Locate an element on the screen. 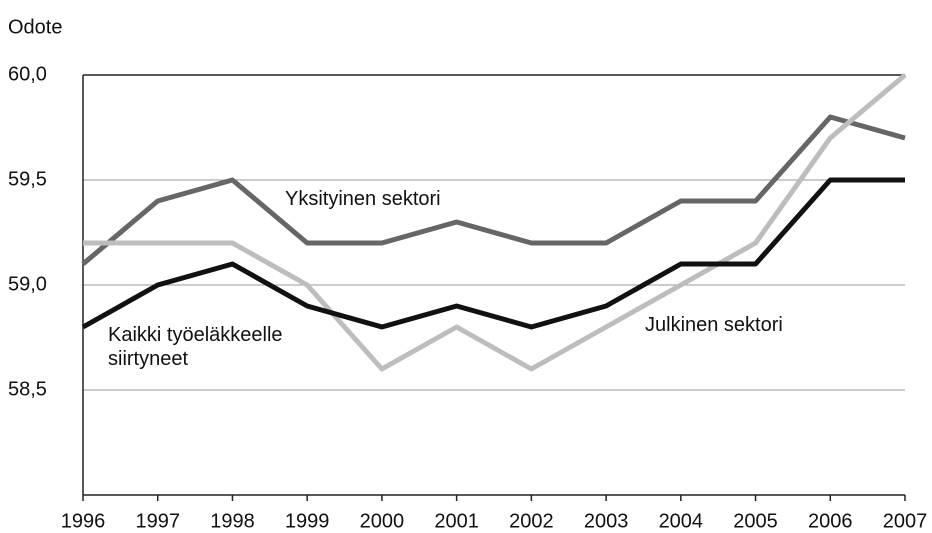 The height and width of the screenshot is (533, 932). y-tick-label: 58,5 is located at coordinates (27, 389).